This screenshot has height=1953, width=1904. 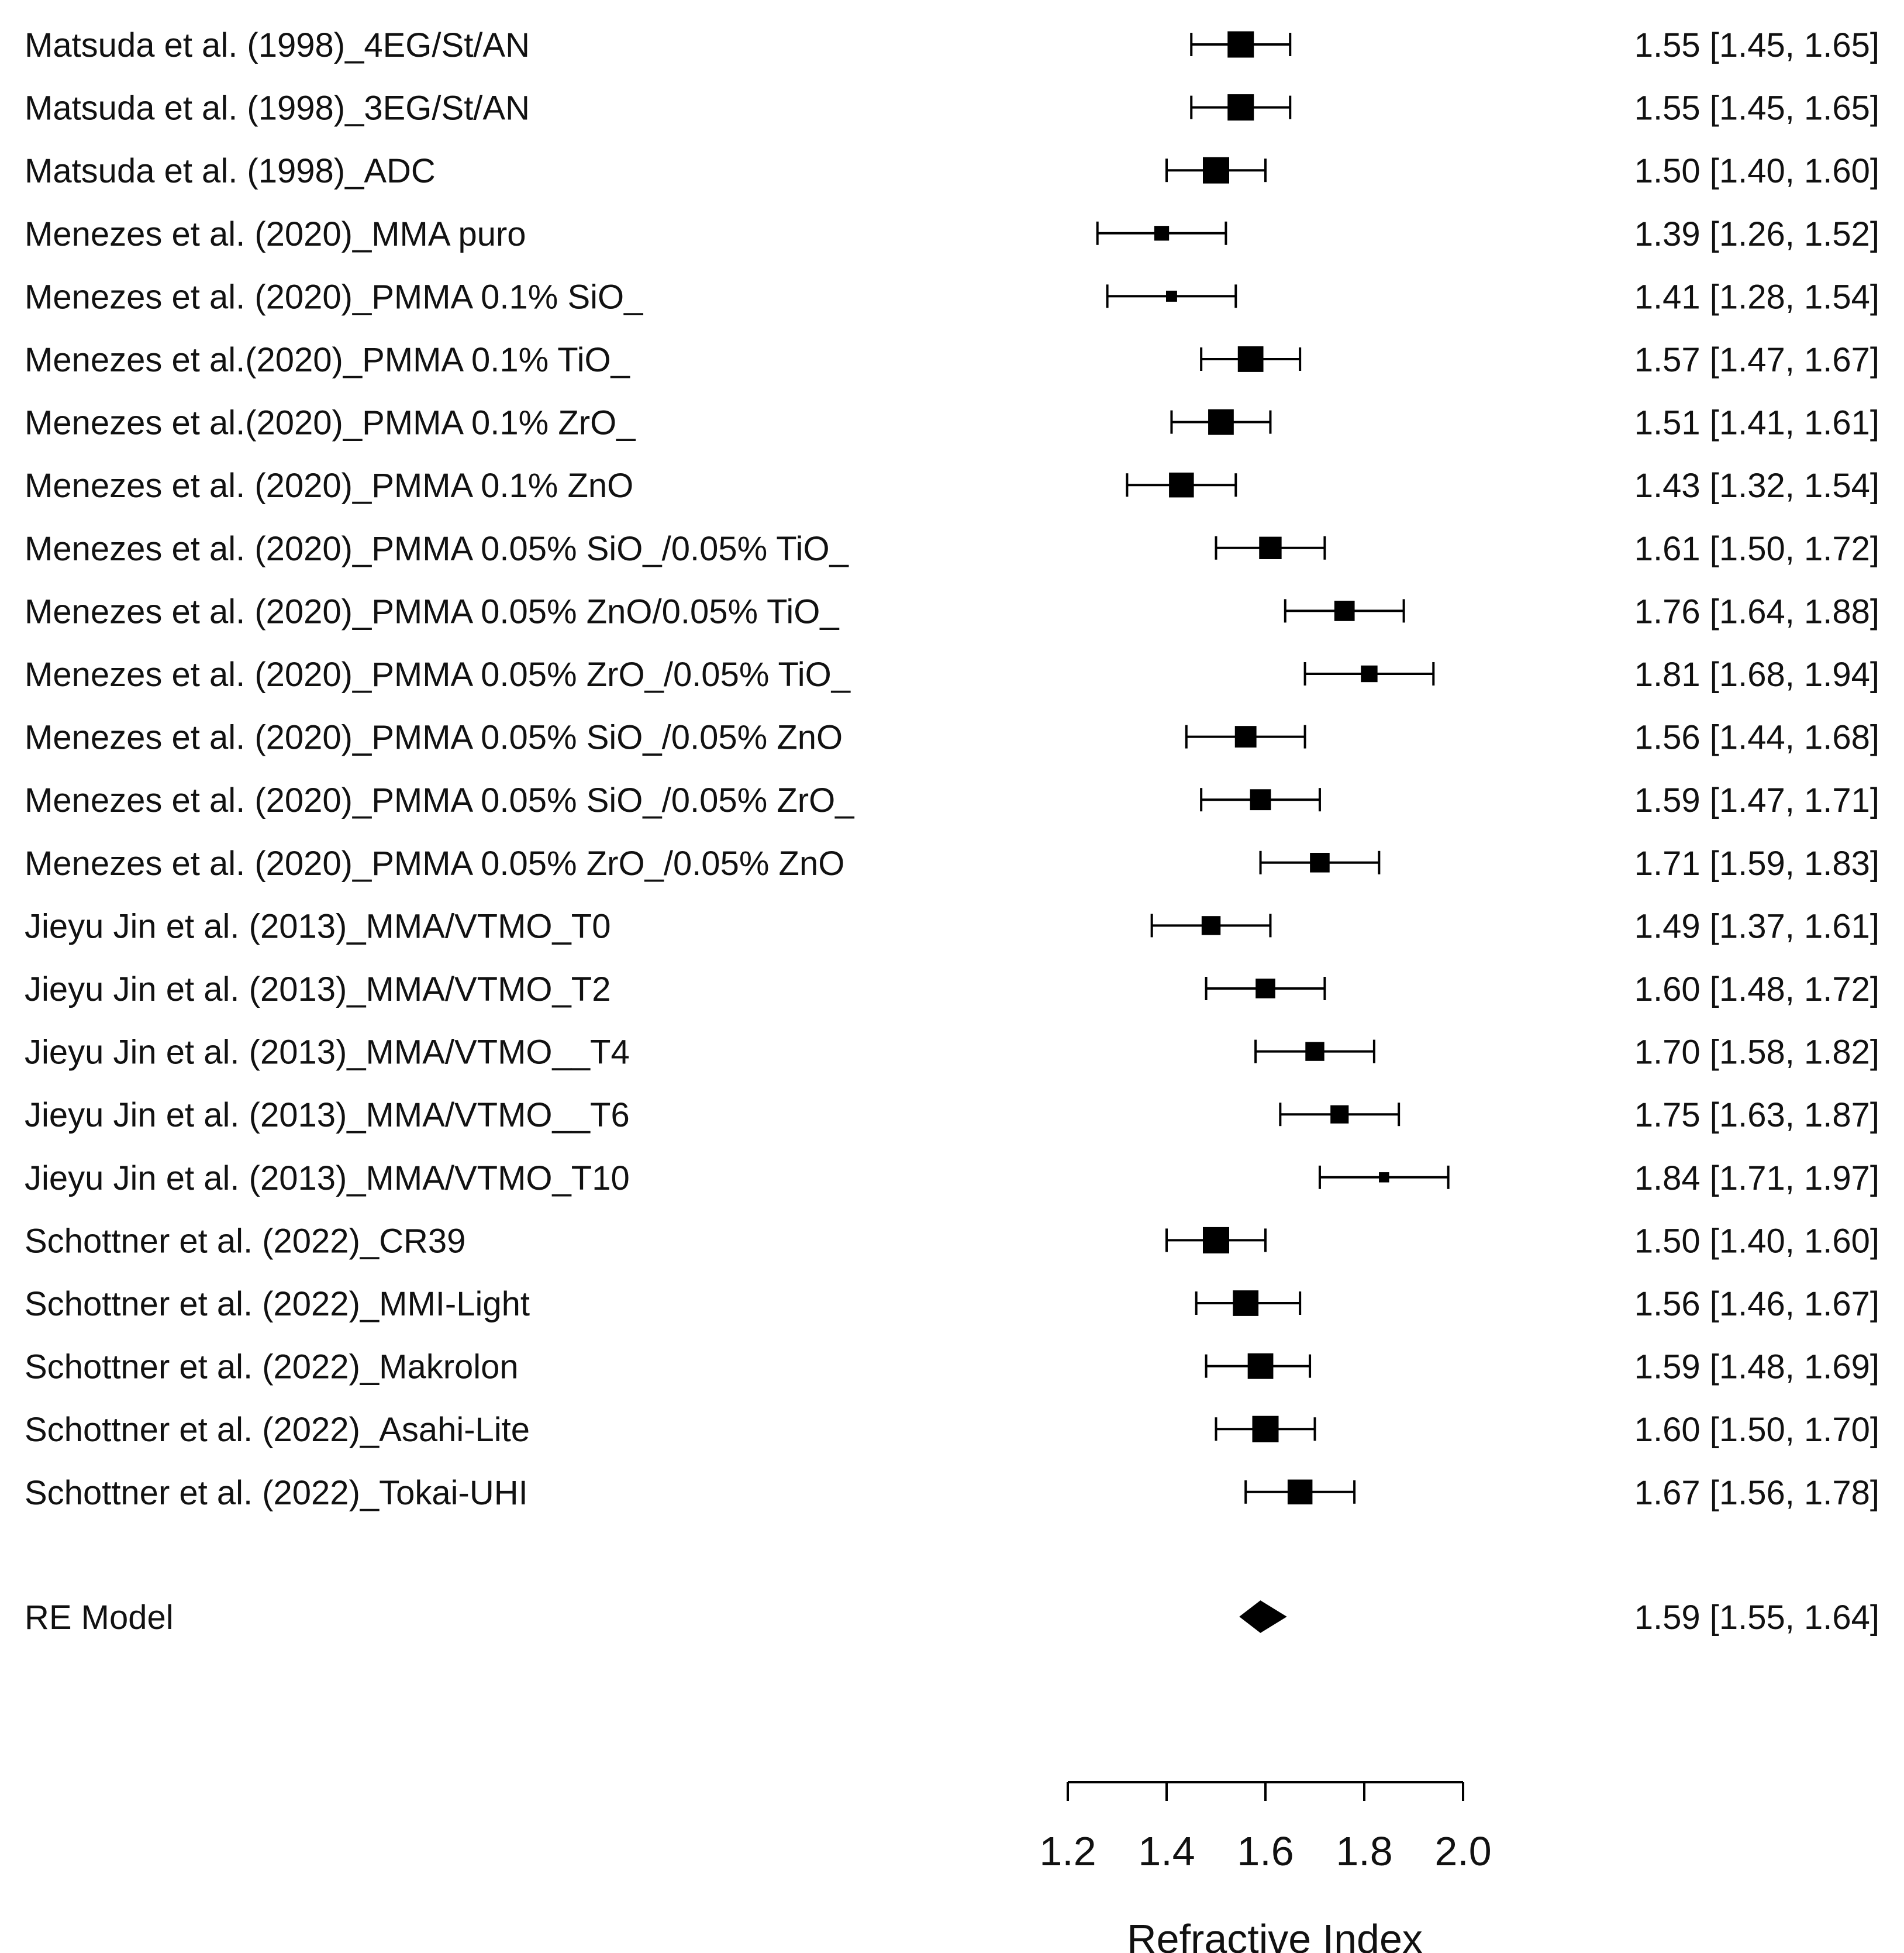 What do you see at coordinates (1756, 1367) in the screenshot?
I see `ci-value-text: 1.59 [1.48, 1.69]` at bounding box center [1756, 1367].